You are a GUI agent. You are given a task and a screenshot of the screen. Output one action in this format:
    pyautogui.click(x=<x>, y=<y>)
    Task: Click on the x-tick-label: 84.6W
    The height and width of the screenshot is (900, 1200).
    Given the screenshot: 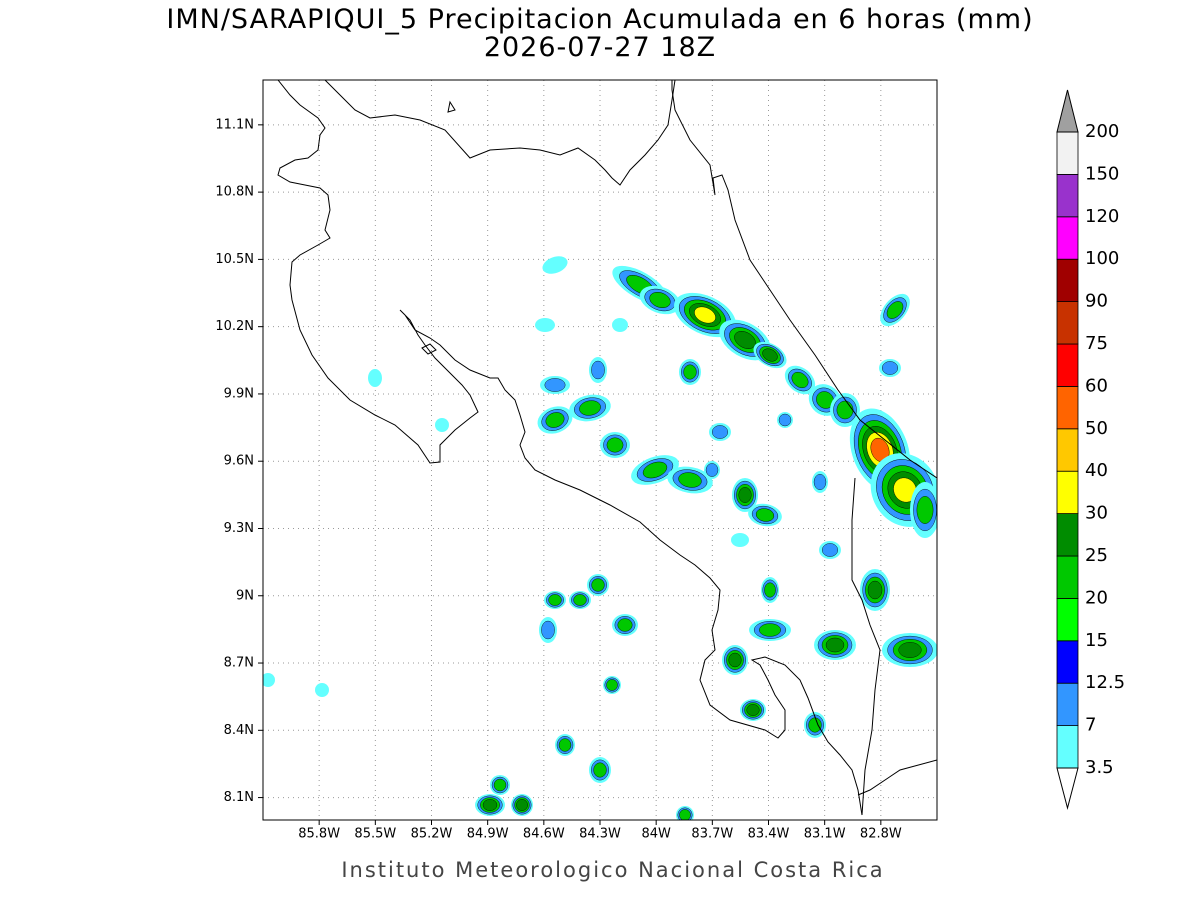 What is the action you would take?
    pyautogui.click(x=544, y=834)
    